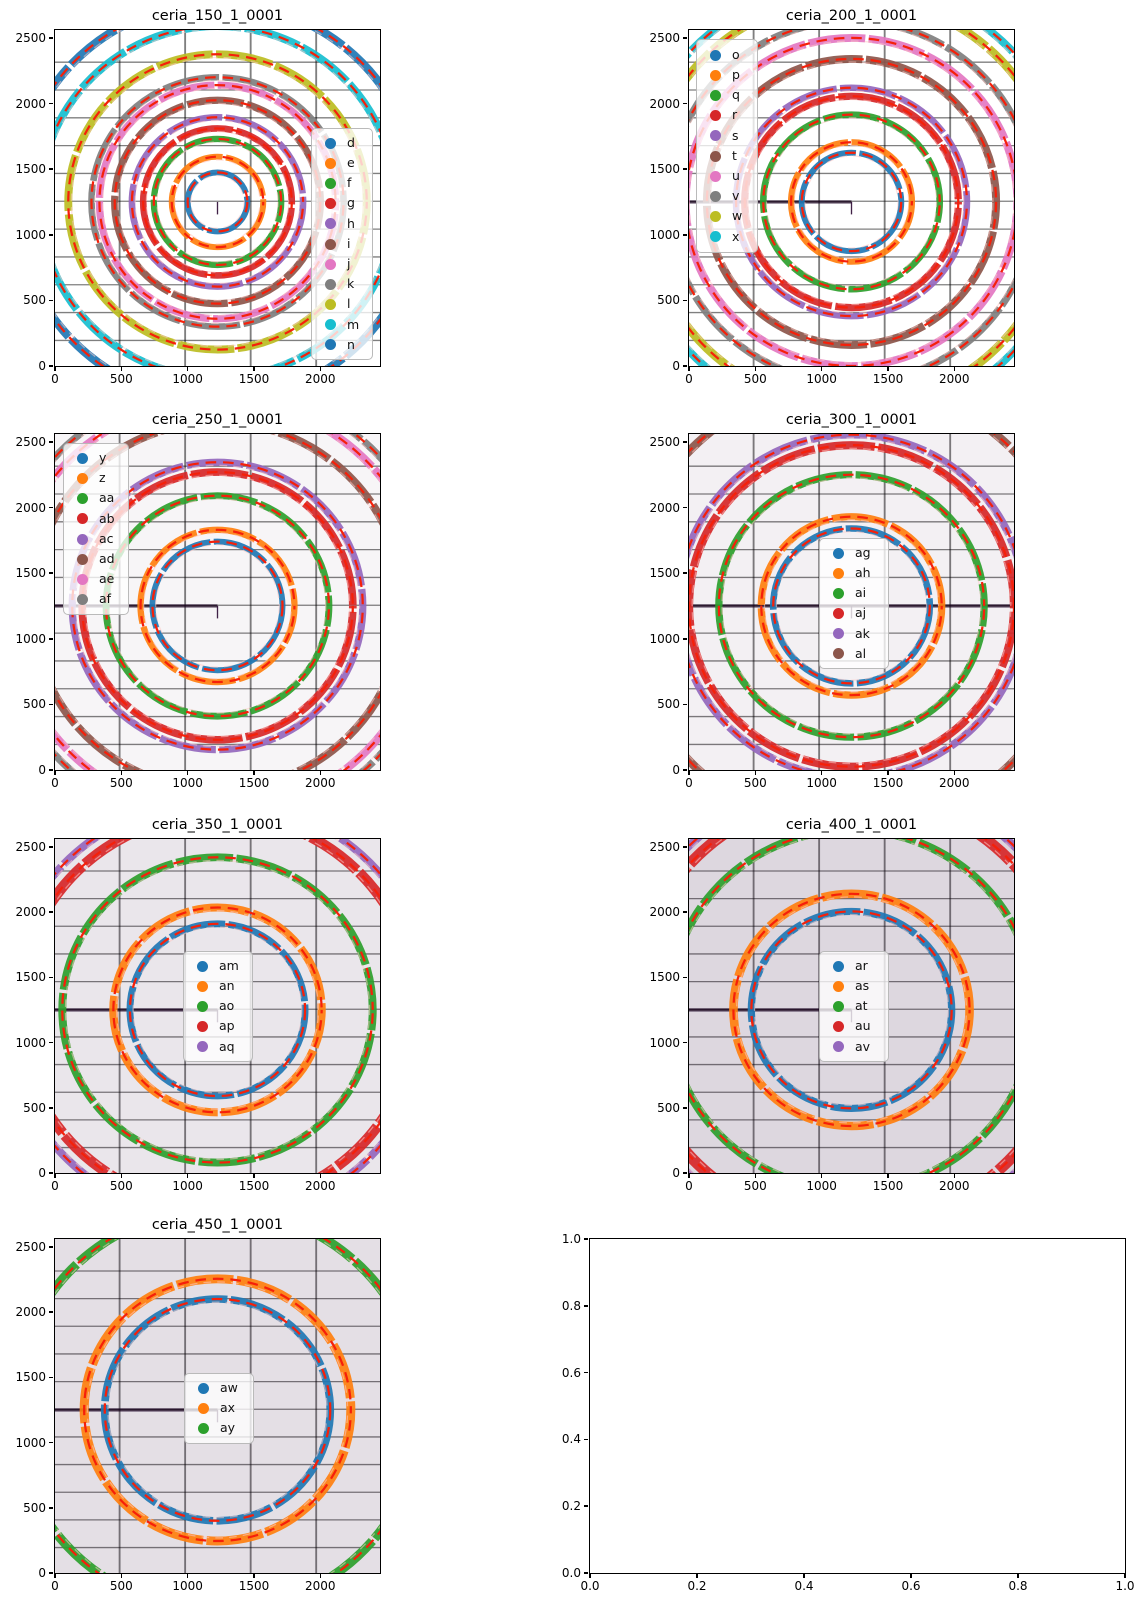 This screenshot has height=1606, width=1137. I want to click on ring-inner-dash-y, so click(217, 606).